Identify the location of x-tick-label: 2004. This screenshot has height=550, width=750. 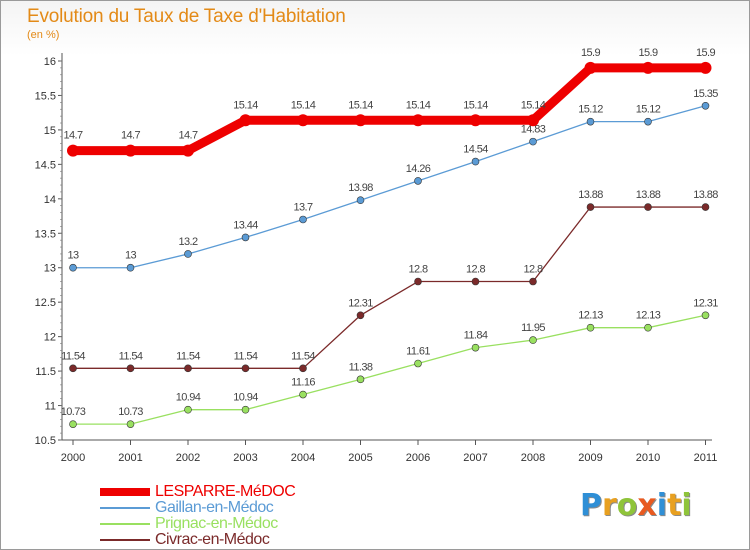
(303, 458).